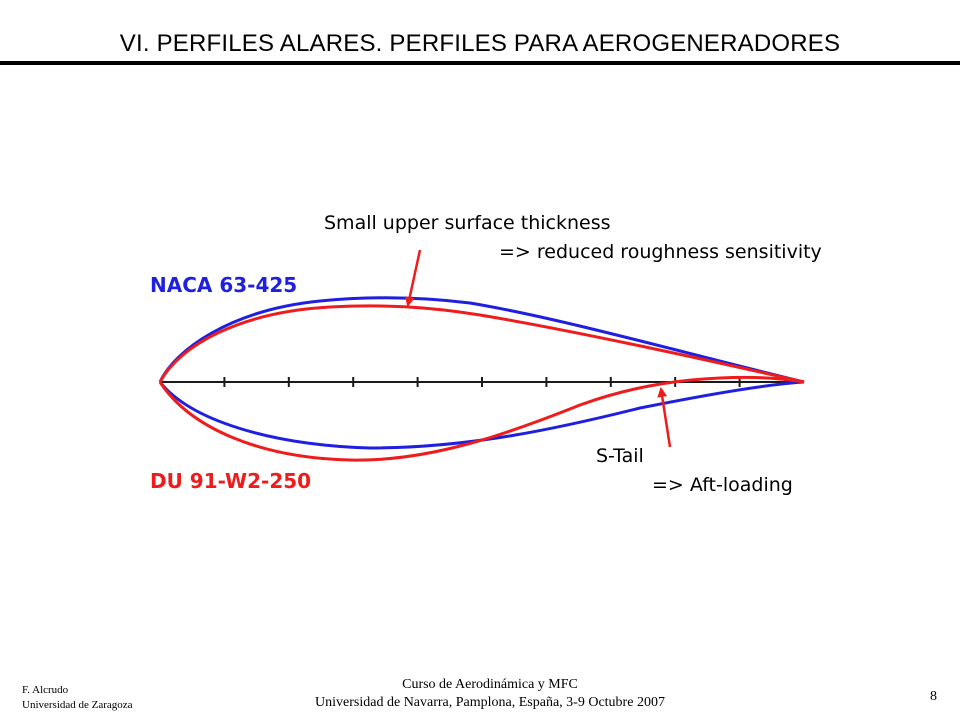 The image size is (960, 720). I want to click on footer-university: Universidad de Zaragoza, so click(77, 705).